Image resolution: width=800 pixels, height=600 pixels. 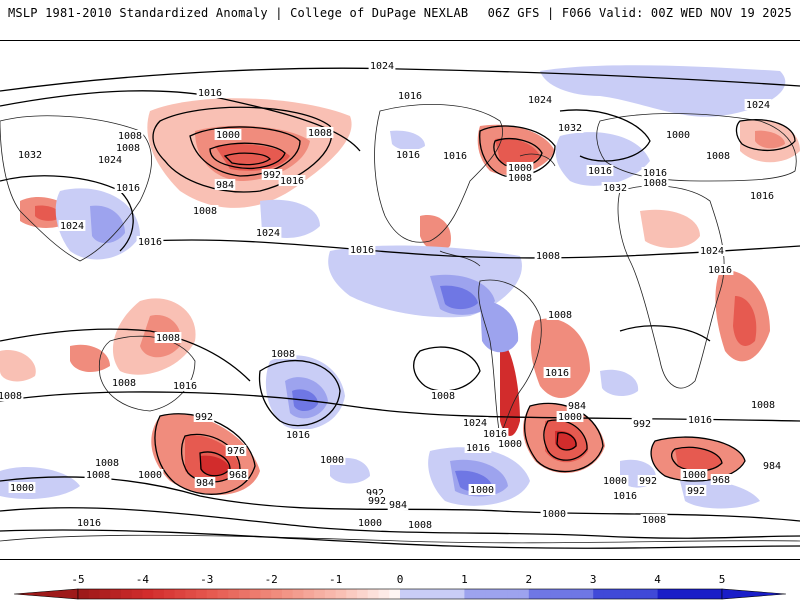 I want to click on colorbar-tick-label: -4, so click(x=142, y=579).